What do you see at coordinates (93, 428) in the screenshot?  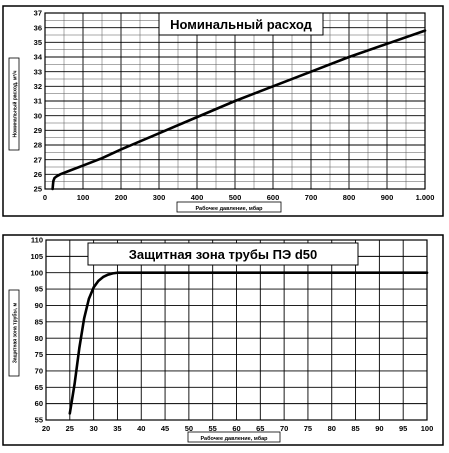 I see `x-tick-label: 30` at bounding box center [93, 428].